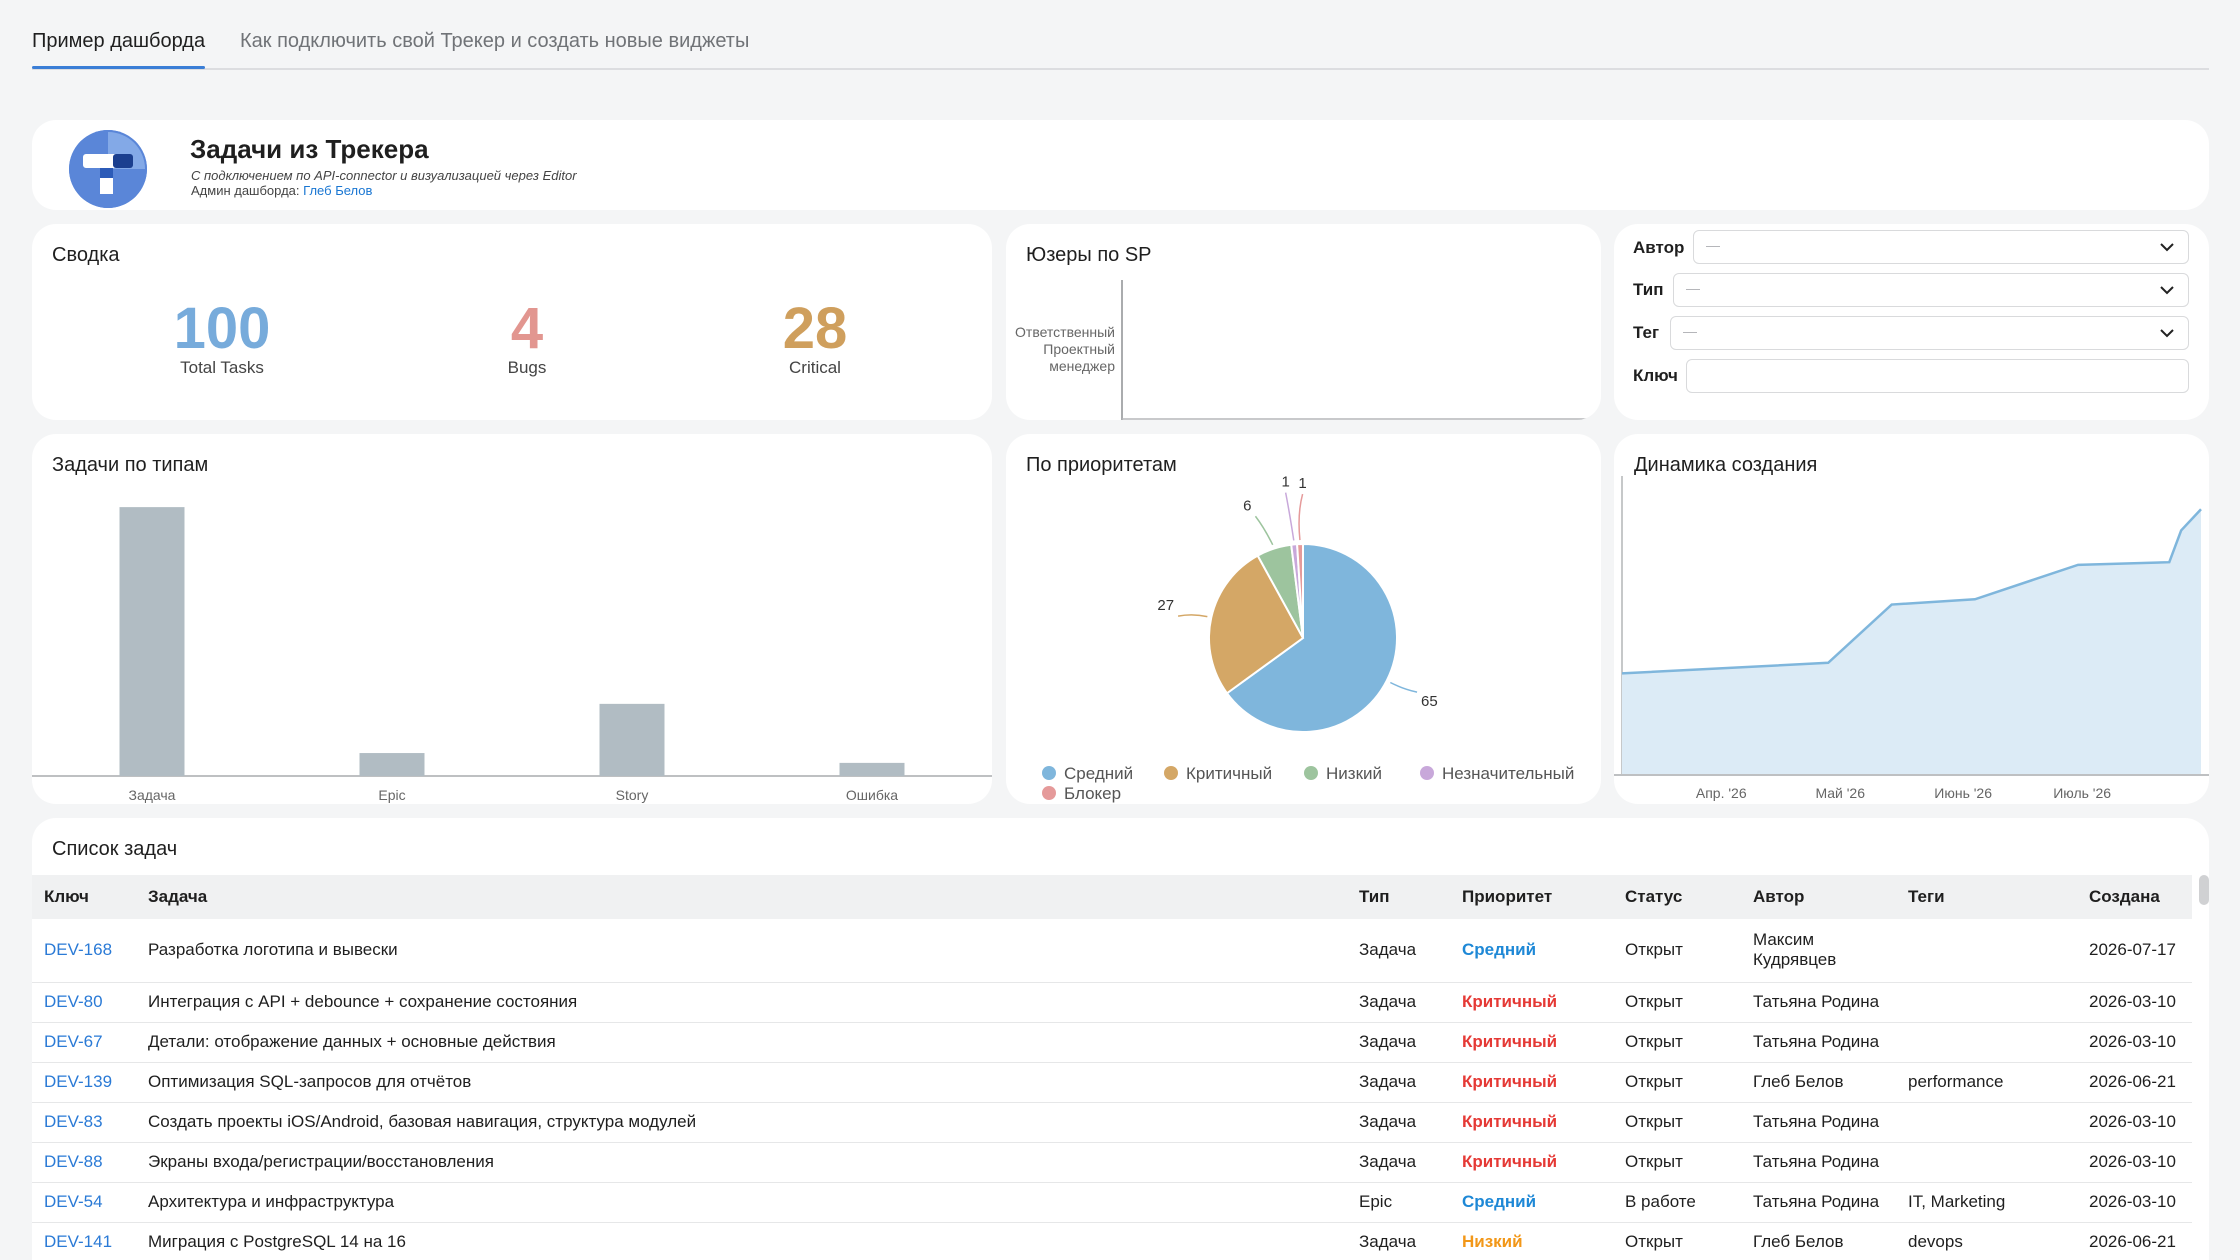 This screenshot has height=1260, width=2240. I want to click on author-select: —, so click(1941, 247).